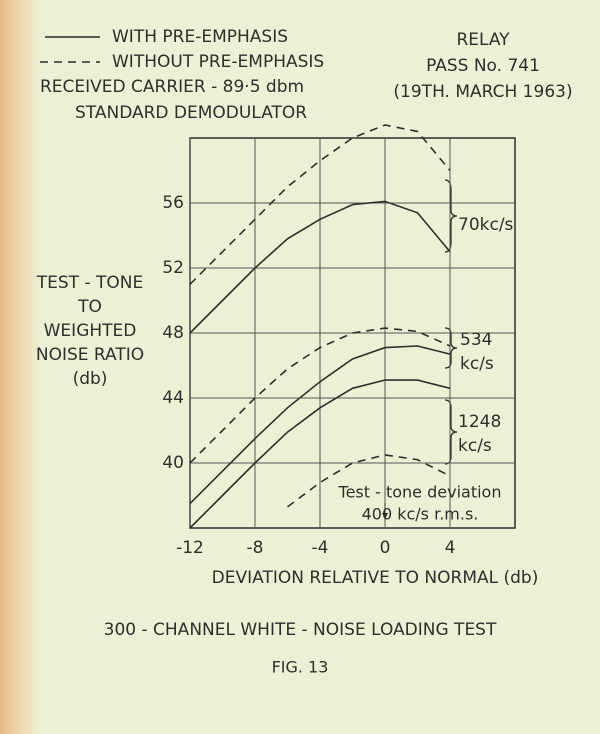 The height and width of the screenshot is (734, 600). I want to click on note: STANDARD DEMODULATOR, so click(191, 113).